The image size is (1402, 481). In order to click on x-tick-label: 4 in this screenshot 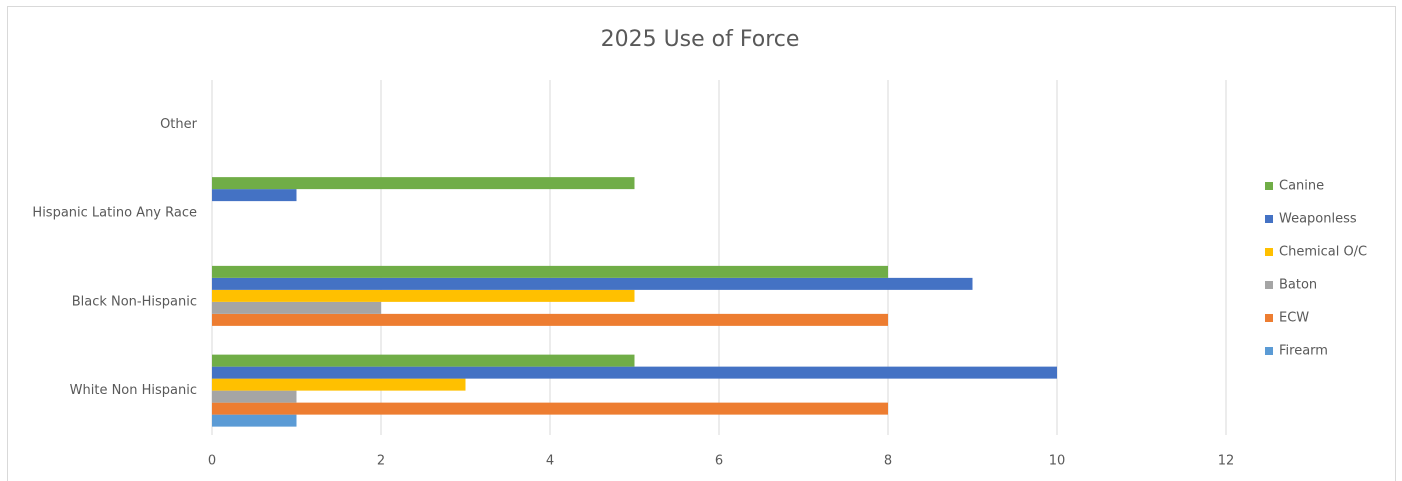, I will do `click(550, 461)`.